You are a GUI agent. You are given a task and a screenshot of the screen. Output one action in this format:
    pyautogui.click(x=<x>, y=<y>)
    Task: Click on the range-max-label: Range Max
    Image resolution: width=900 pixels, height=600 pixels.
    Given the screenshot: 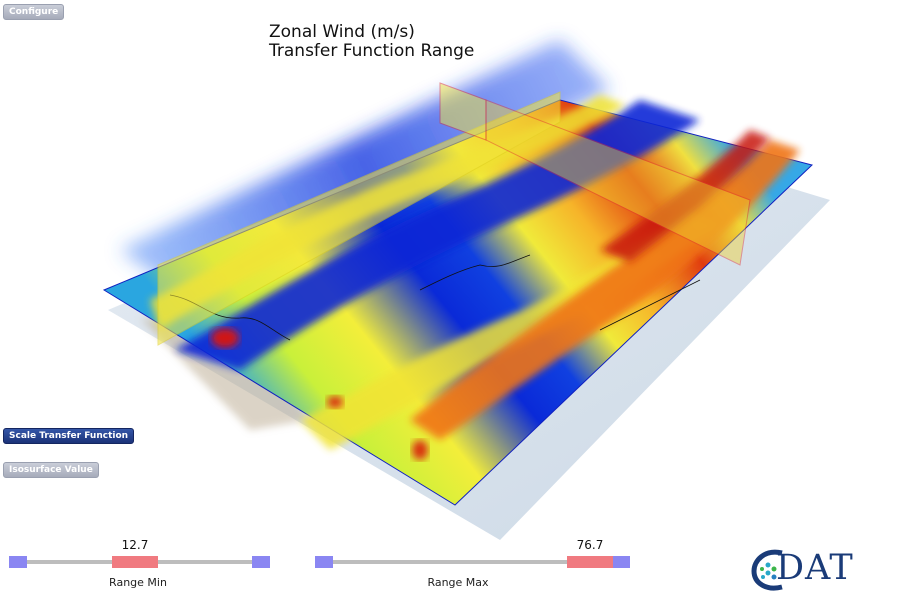 What is the action you would take?
    pyautogui.click(x=458, y=582)
    